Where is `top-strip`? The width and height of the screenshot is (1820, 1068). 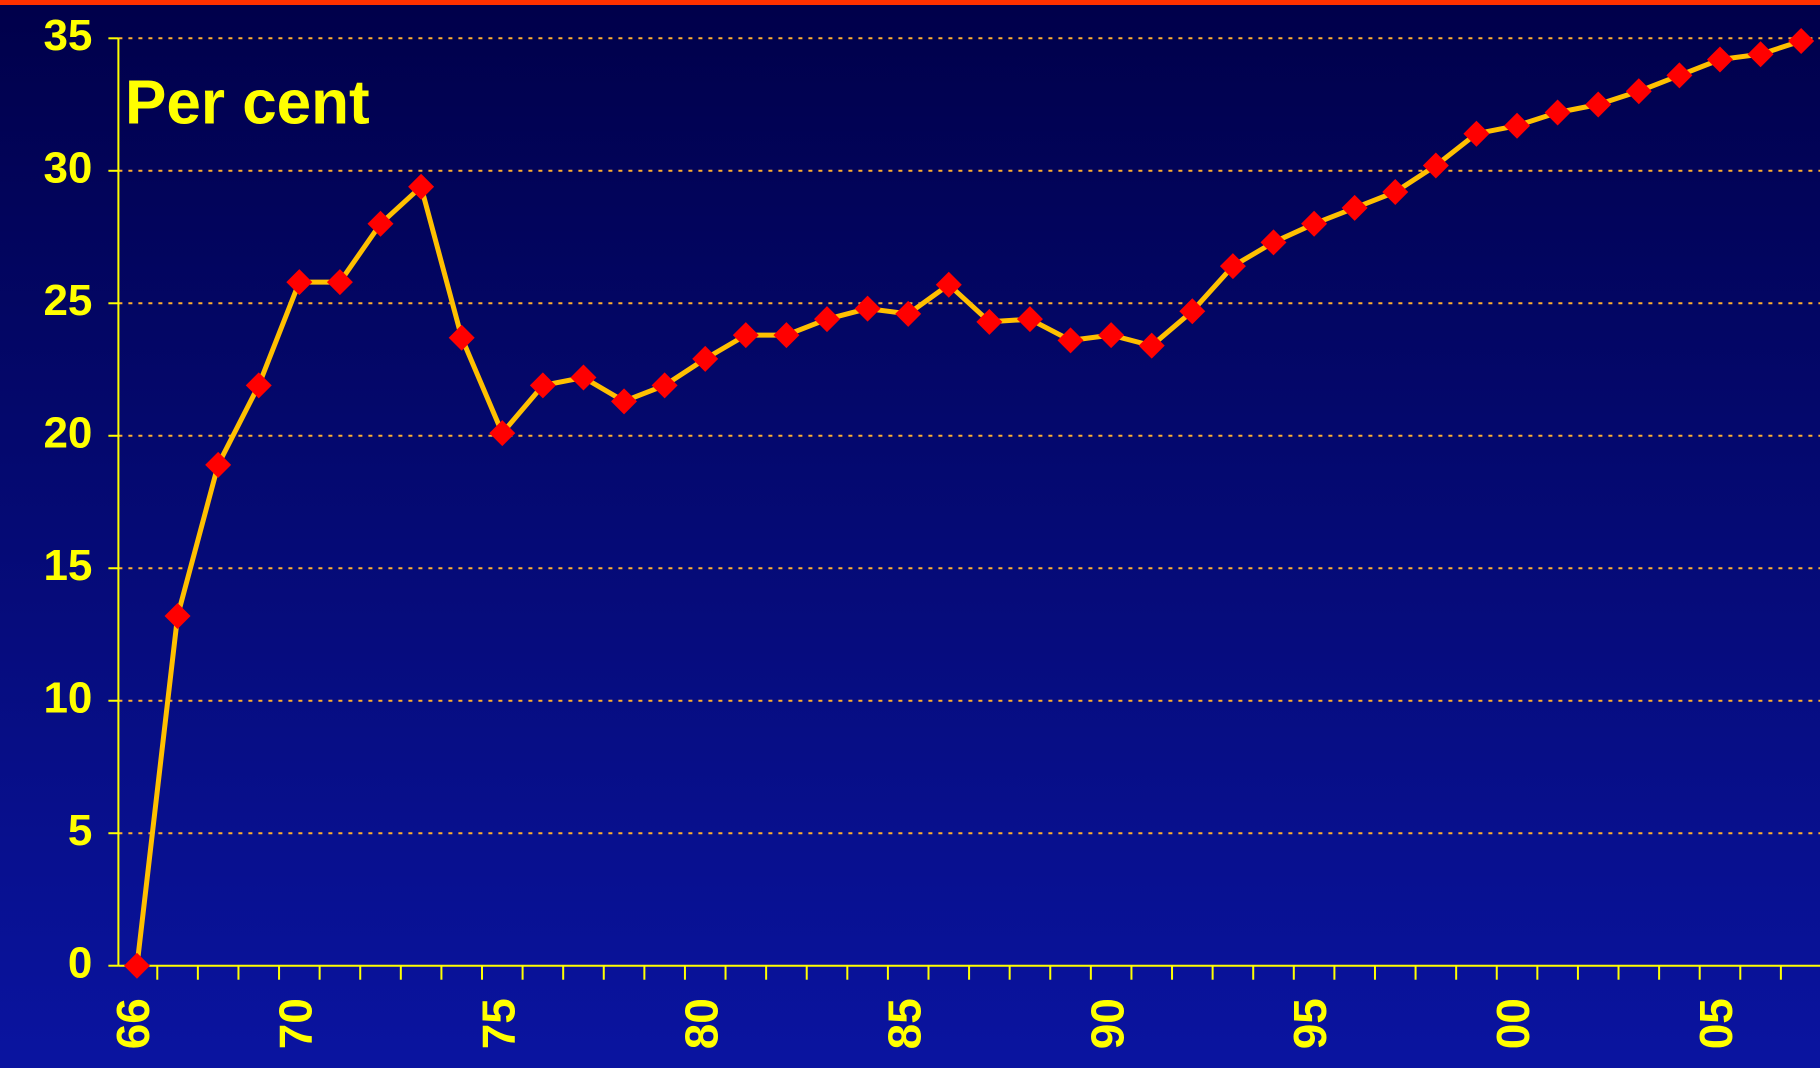 top-strip is located at coordinates (910, 2).